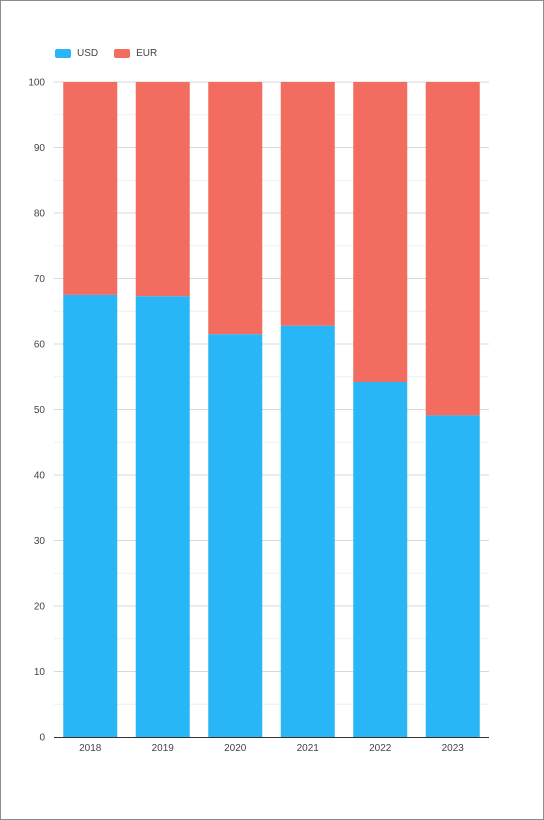 The width and height of the screenshot is (544, 820). I want to click on bar-usd-2019, so click(162, 516).